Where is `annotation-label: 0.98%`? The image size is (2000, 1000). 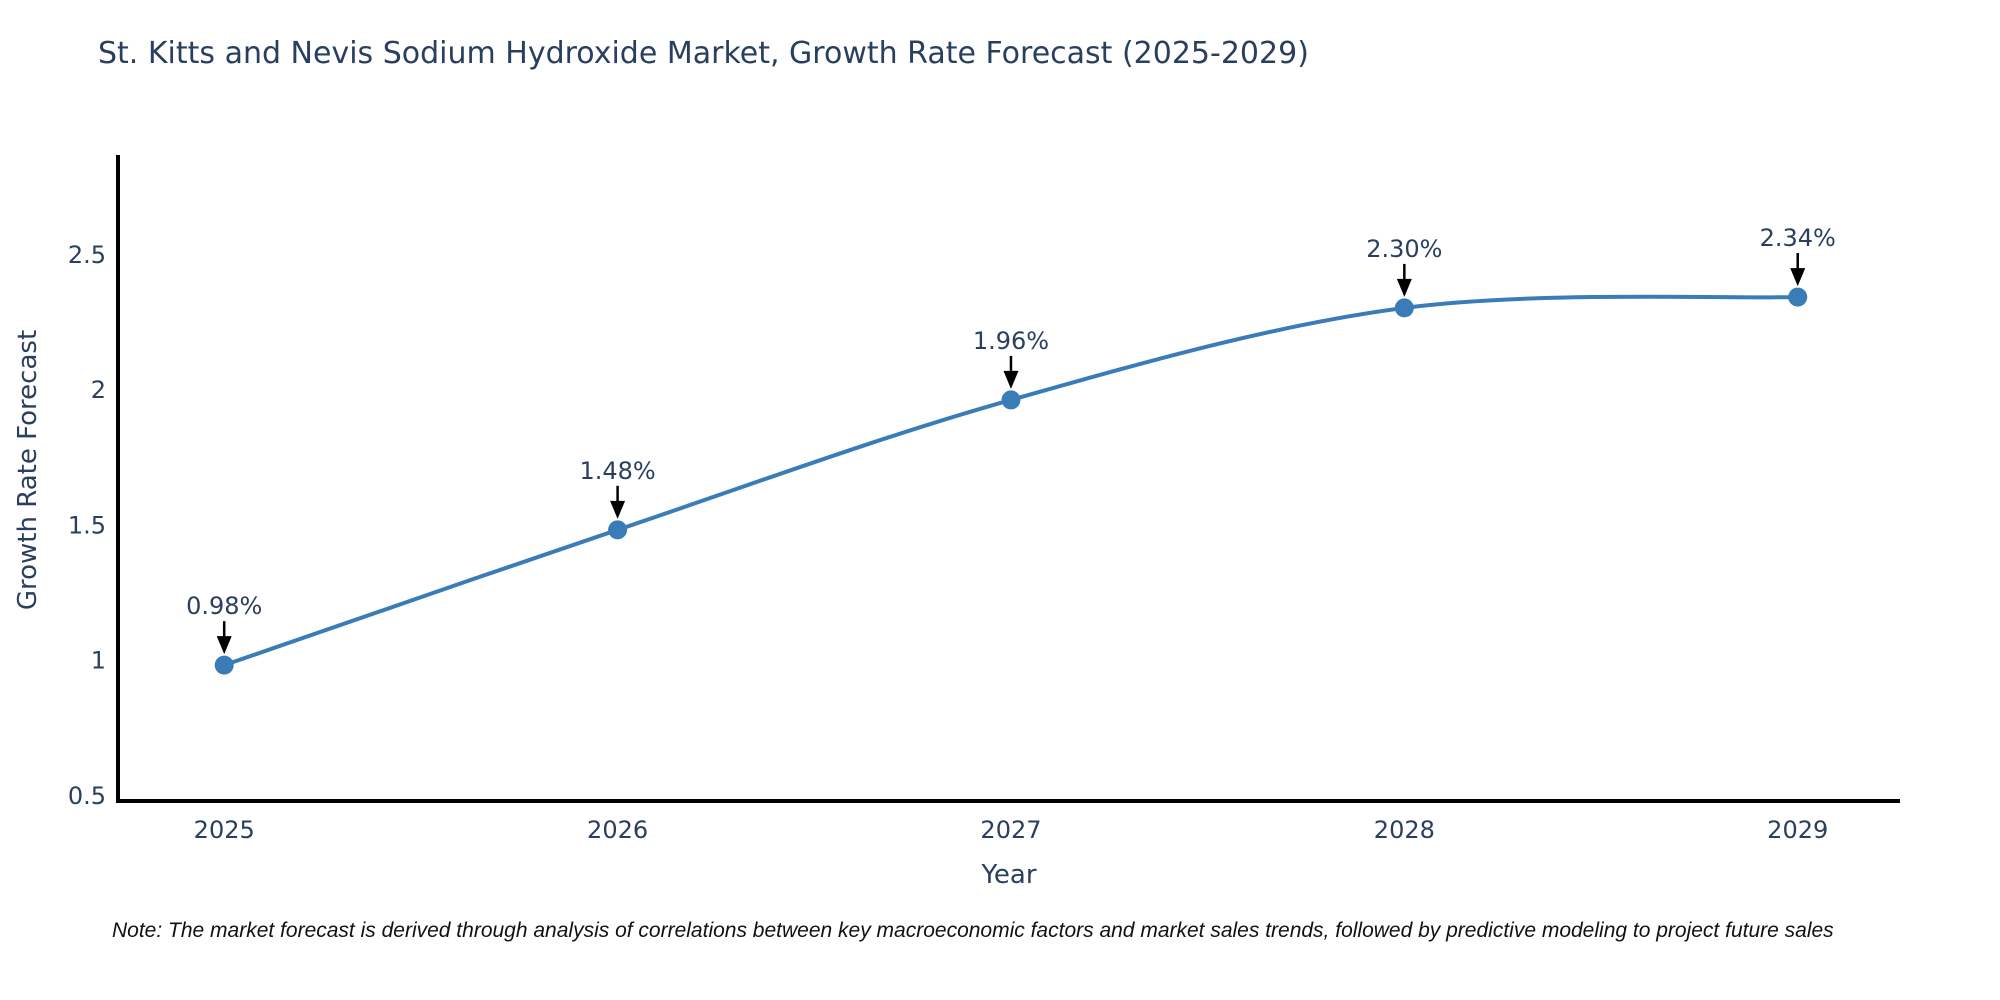 annotation-label: 0.98% is located at coordinates (224, 606).